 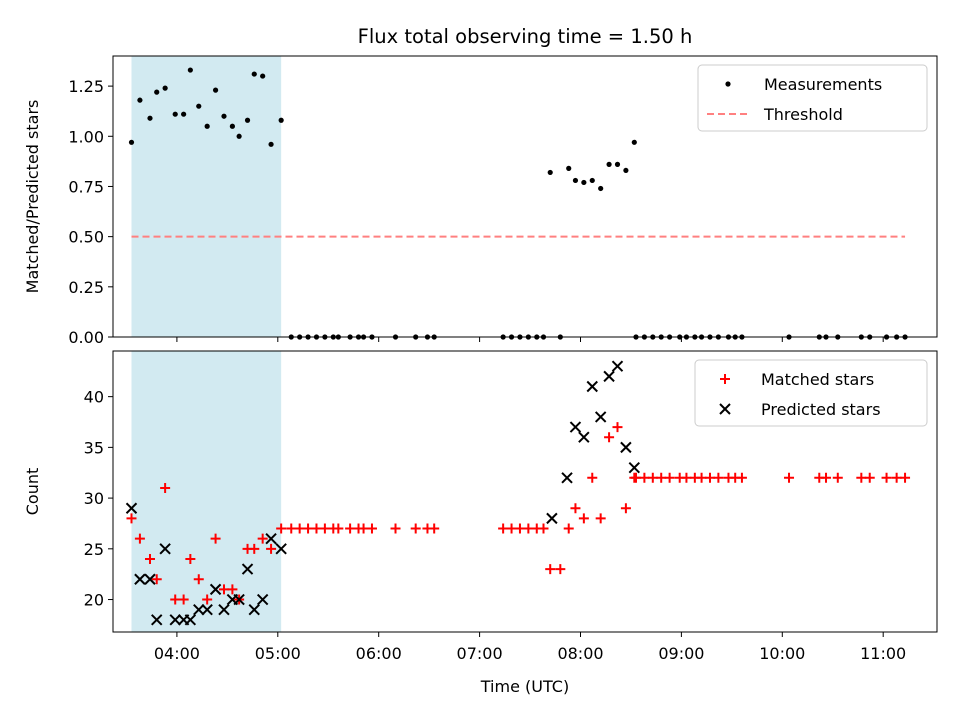 I want to click on x-tick-label: 07:00, so click(x=480, y=653).